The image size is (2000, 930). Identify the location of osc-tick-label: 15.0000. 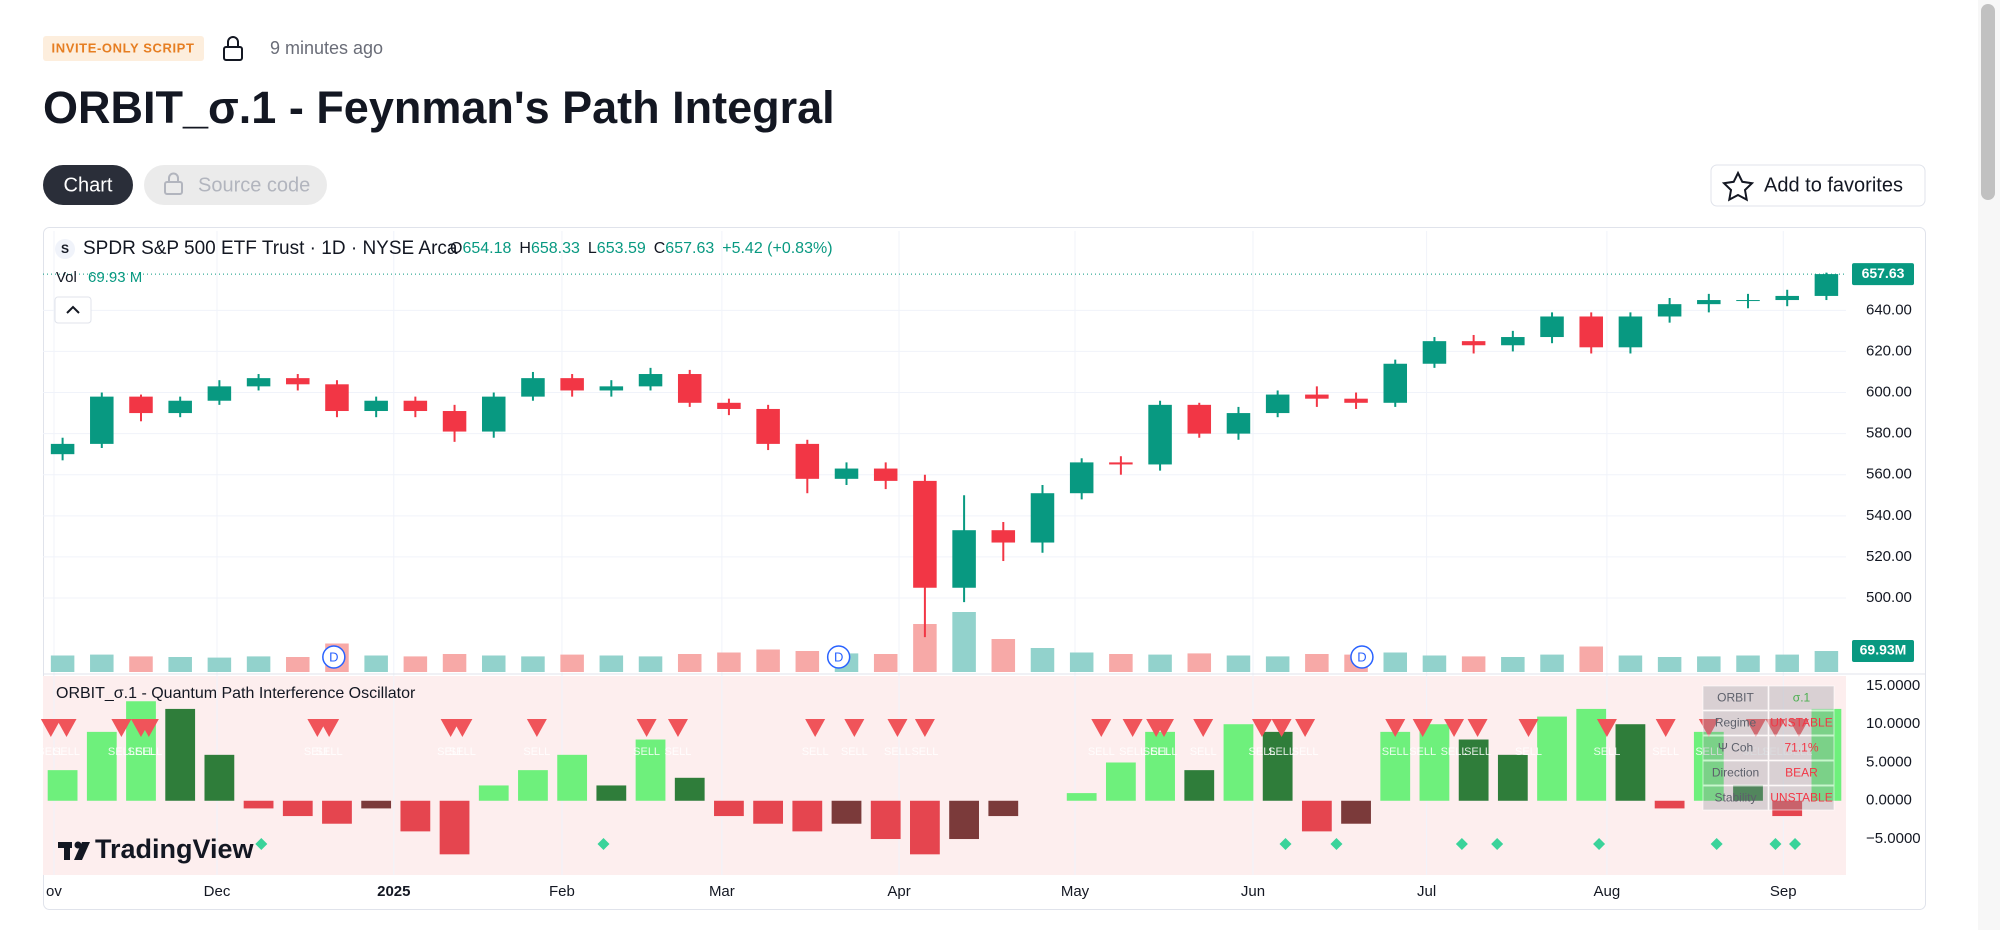
(1893, 685).